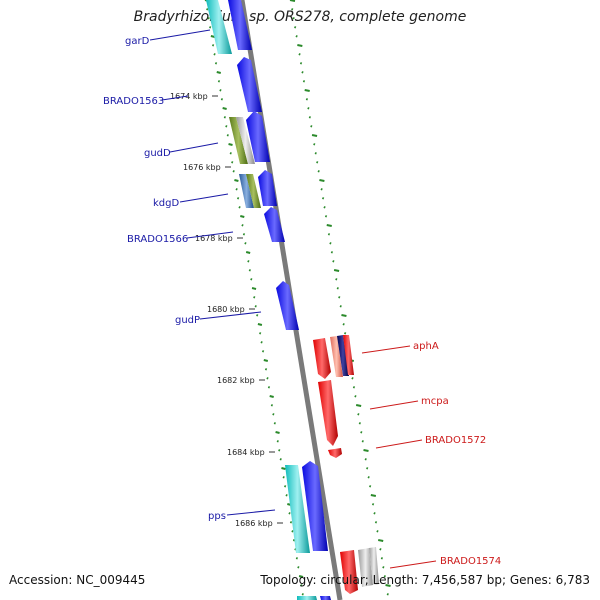 This screenshot has width=600, height=600. What do you see at coordinates (217, 516) in the screenshot?
I see `gene-label-pps: pps` at bounding box center [217, 516].